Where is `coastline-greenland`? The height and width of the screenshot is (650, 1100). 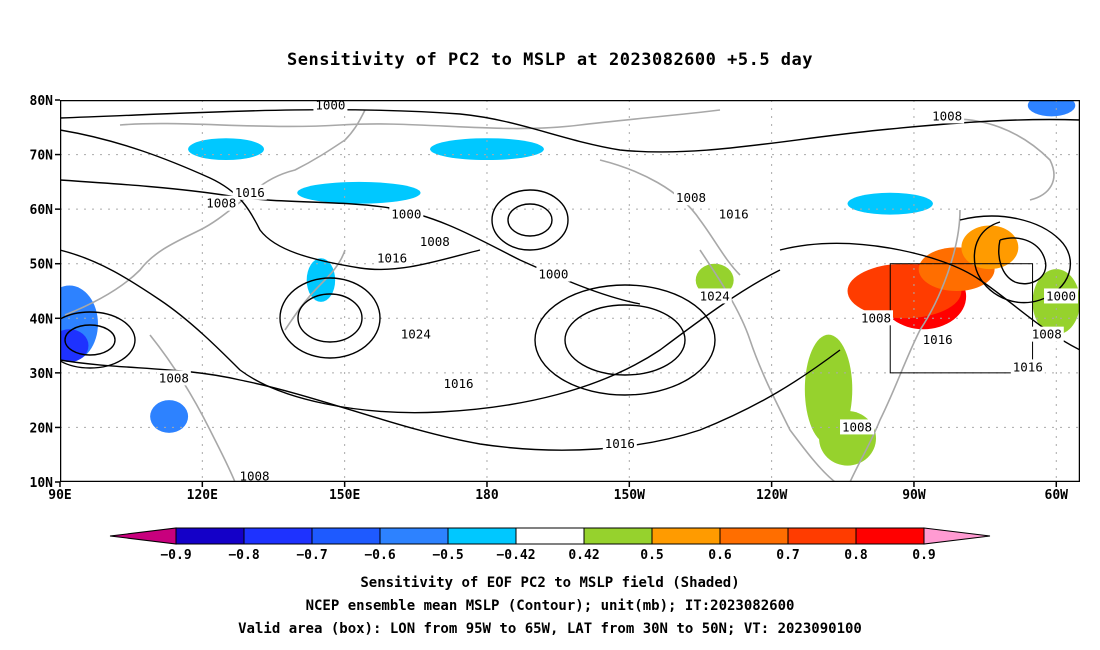 coastline-greenland is located at coordinates (997, 159).